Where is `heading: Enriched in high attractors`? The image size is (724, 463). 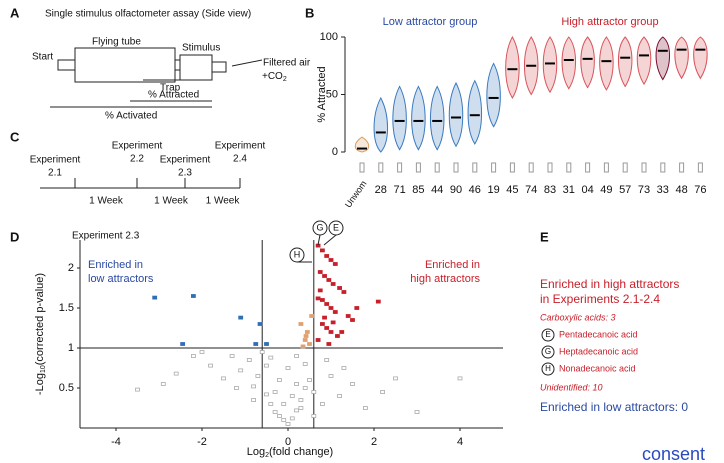
heading: Enriched in high attractors is located at coordinates (609, 284).